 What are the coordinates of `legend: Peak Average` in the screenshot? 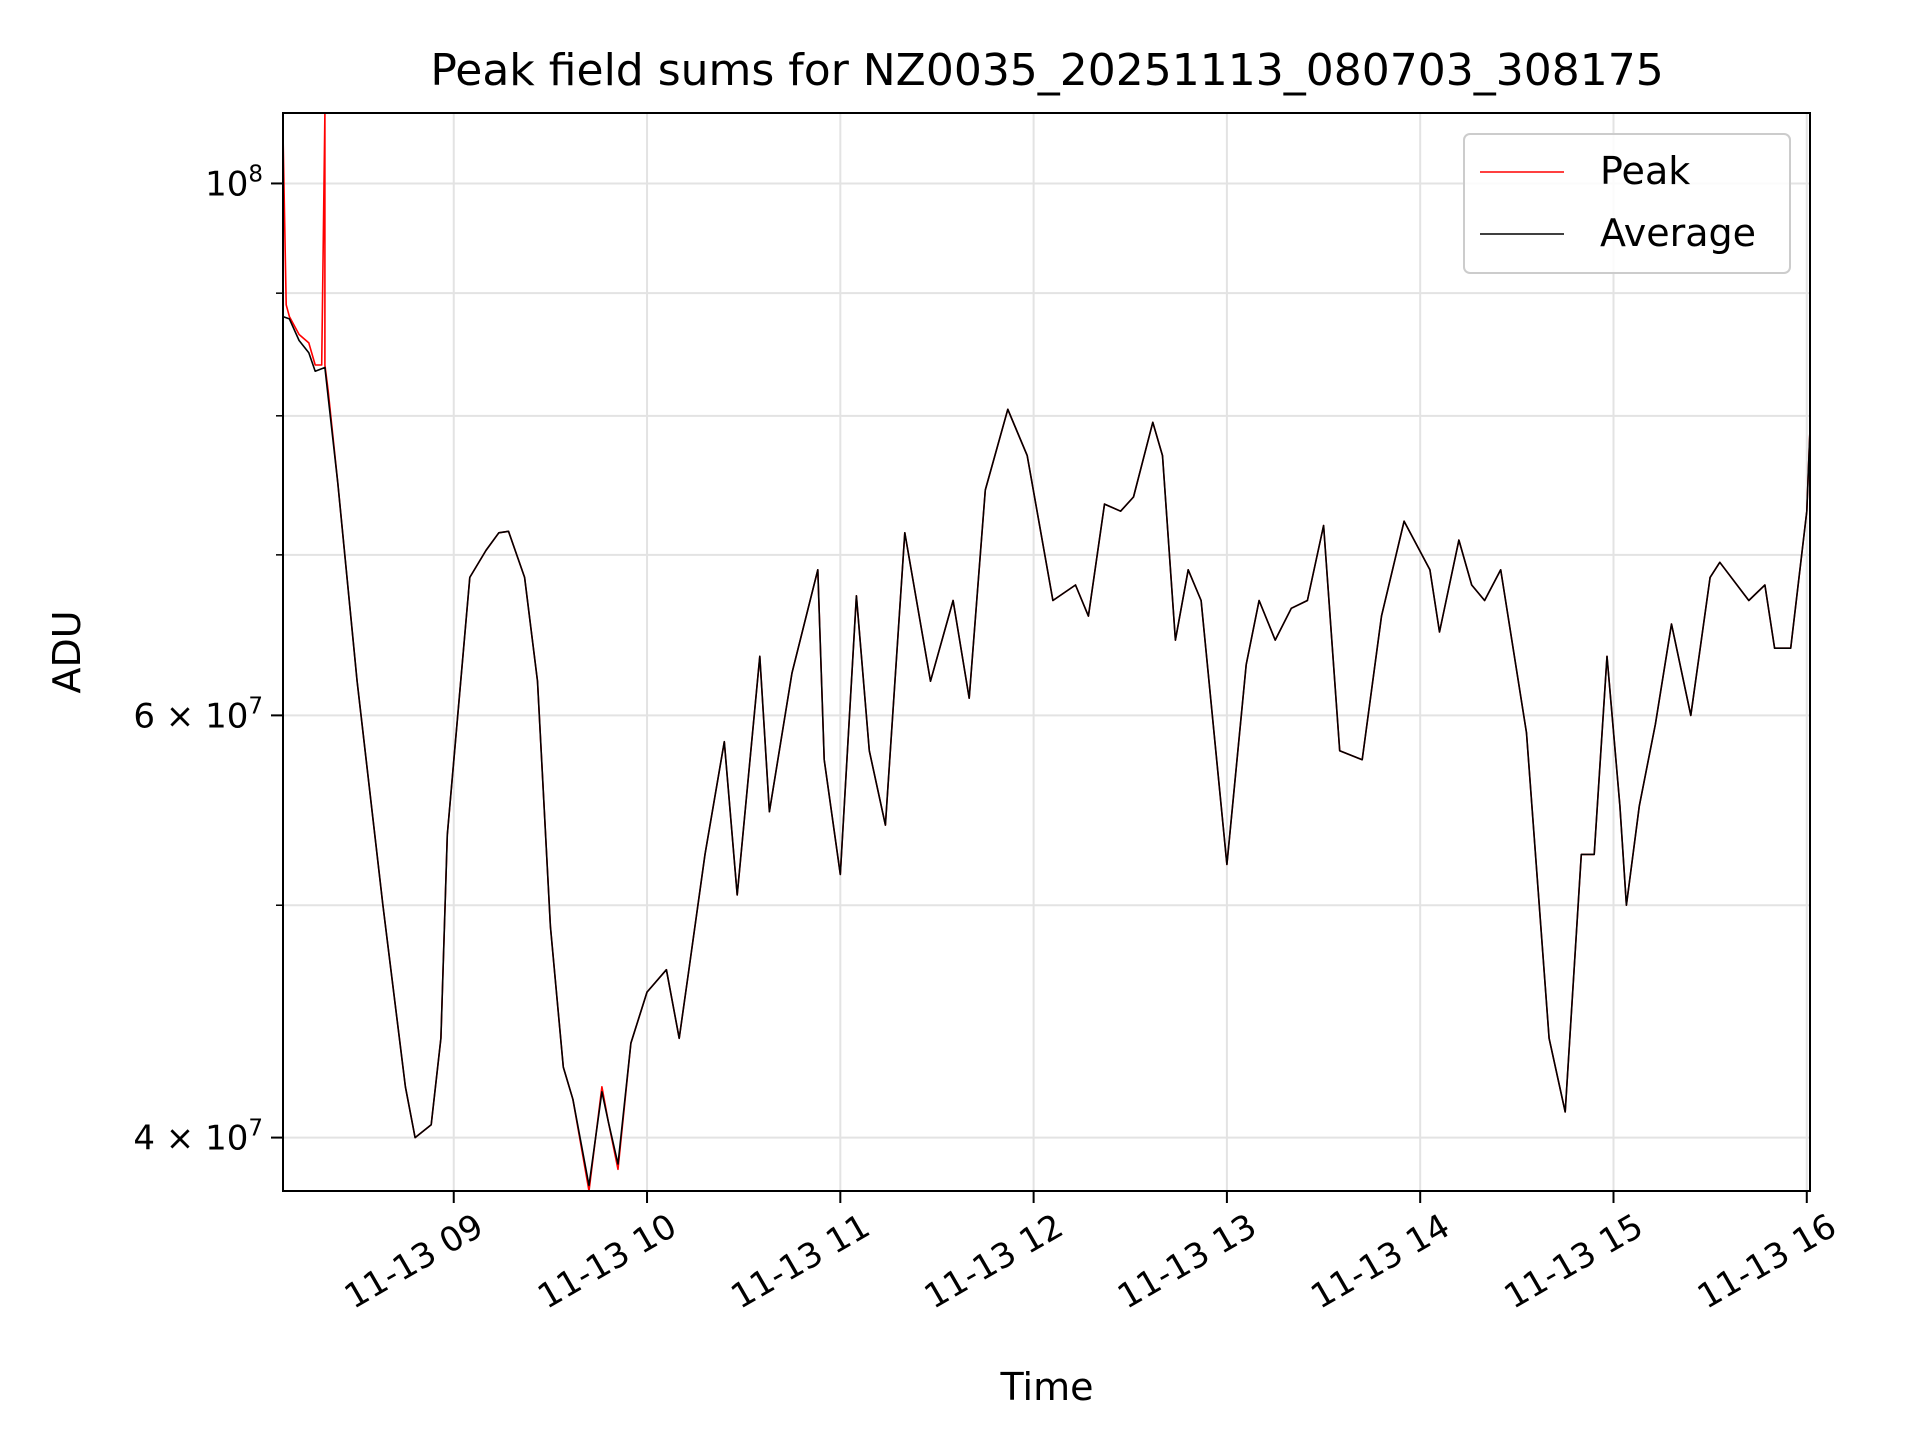 It's located at (1627, 203).